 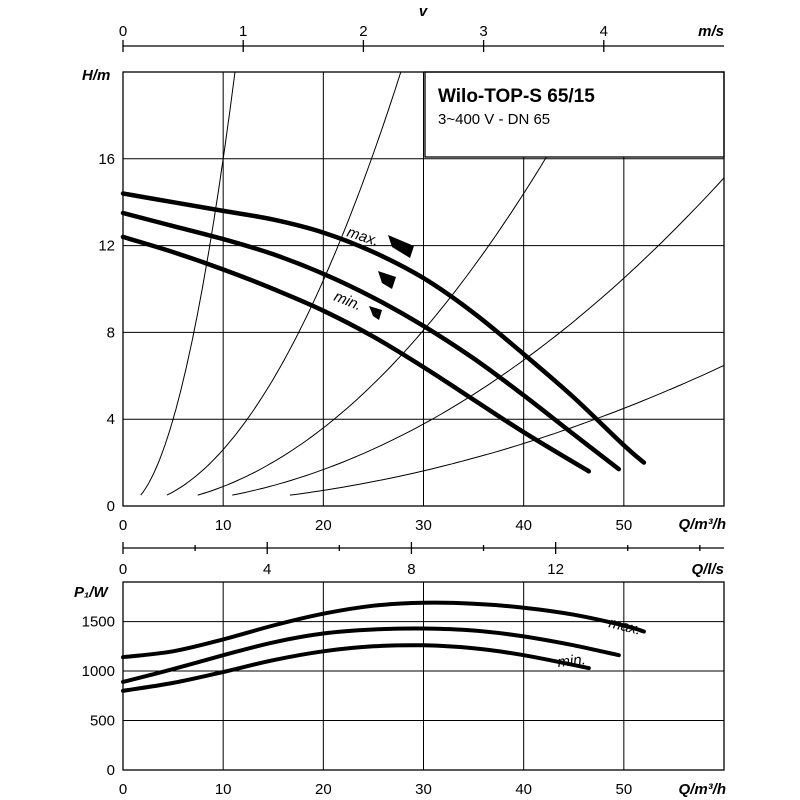 I want to click on head-x-tick-label: 0, so click(x=123, y=525).